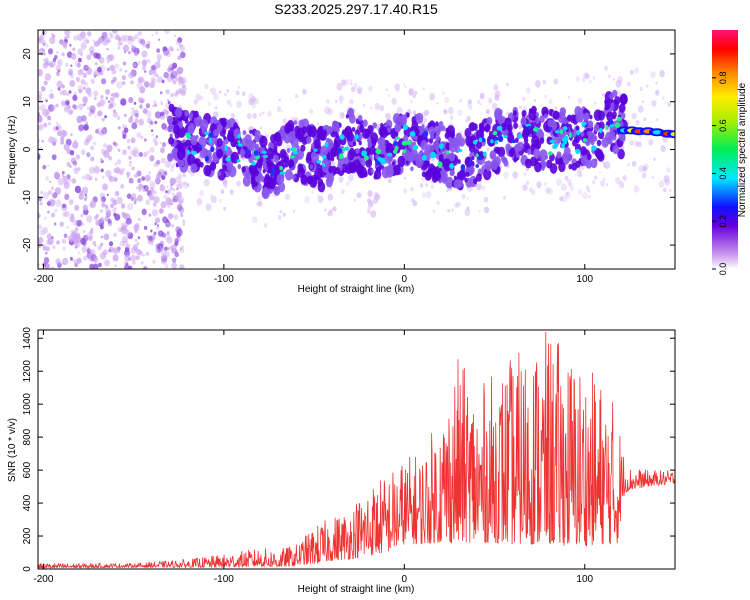 The height and width of the screenshot is (600, 750). What do you see at coordinates (356, 589) in the screenshot?
I see `snr-x-label: Height of straight line (km)` at bounding box center [356, 589].